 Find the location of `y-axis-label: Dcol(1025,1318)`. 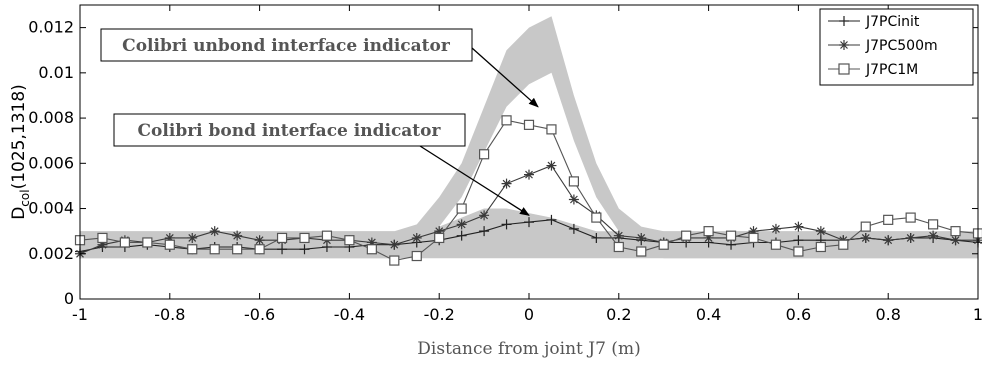

y-axis-label: Dcol(1025,1318) is located at coordinates (20, 152).